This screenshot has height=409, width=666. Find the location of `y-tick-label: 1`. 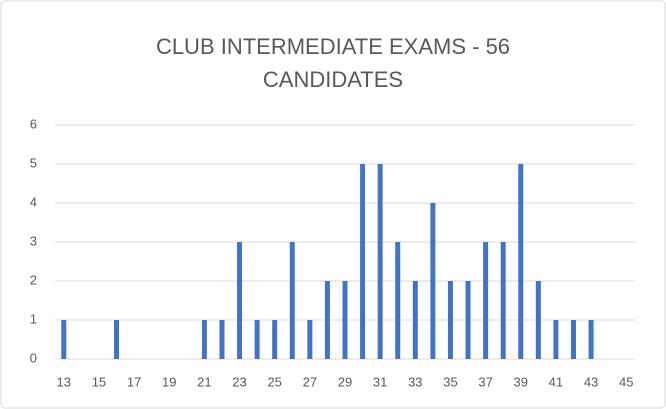

y-tick-label: 1 is located at coordinates (33, 318).